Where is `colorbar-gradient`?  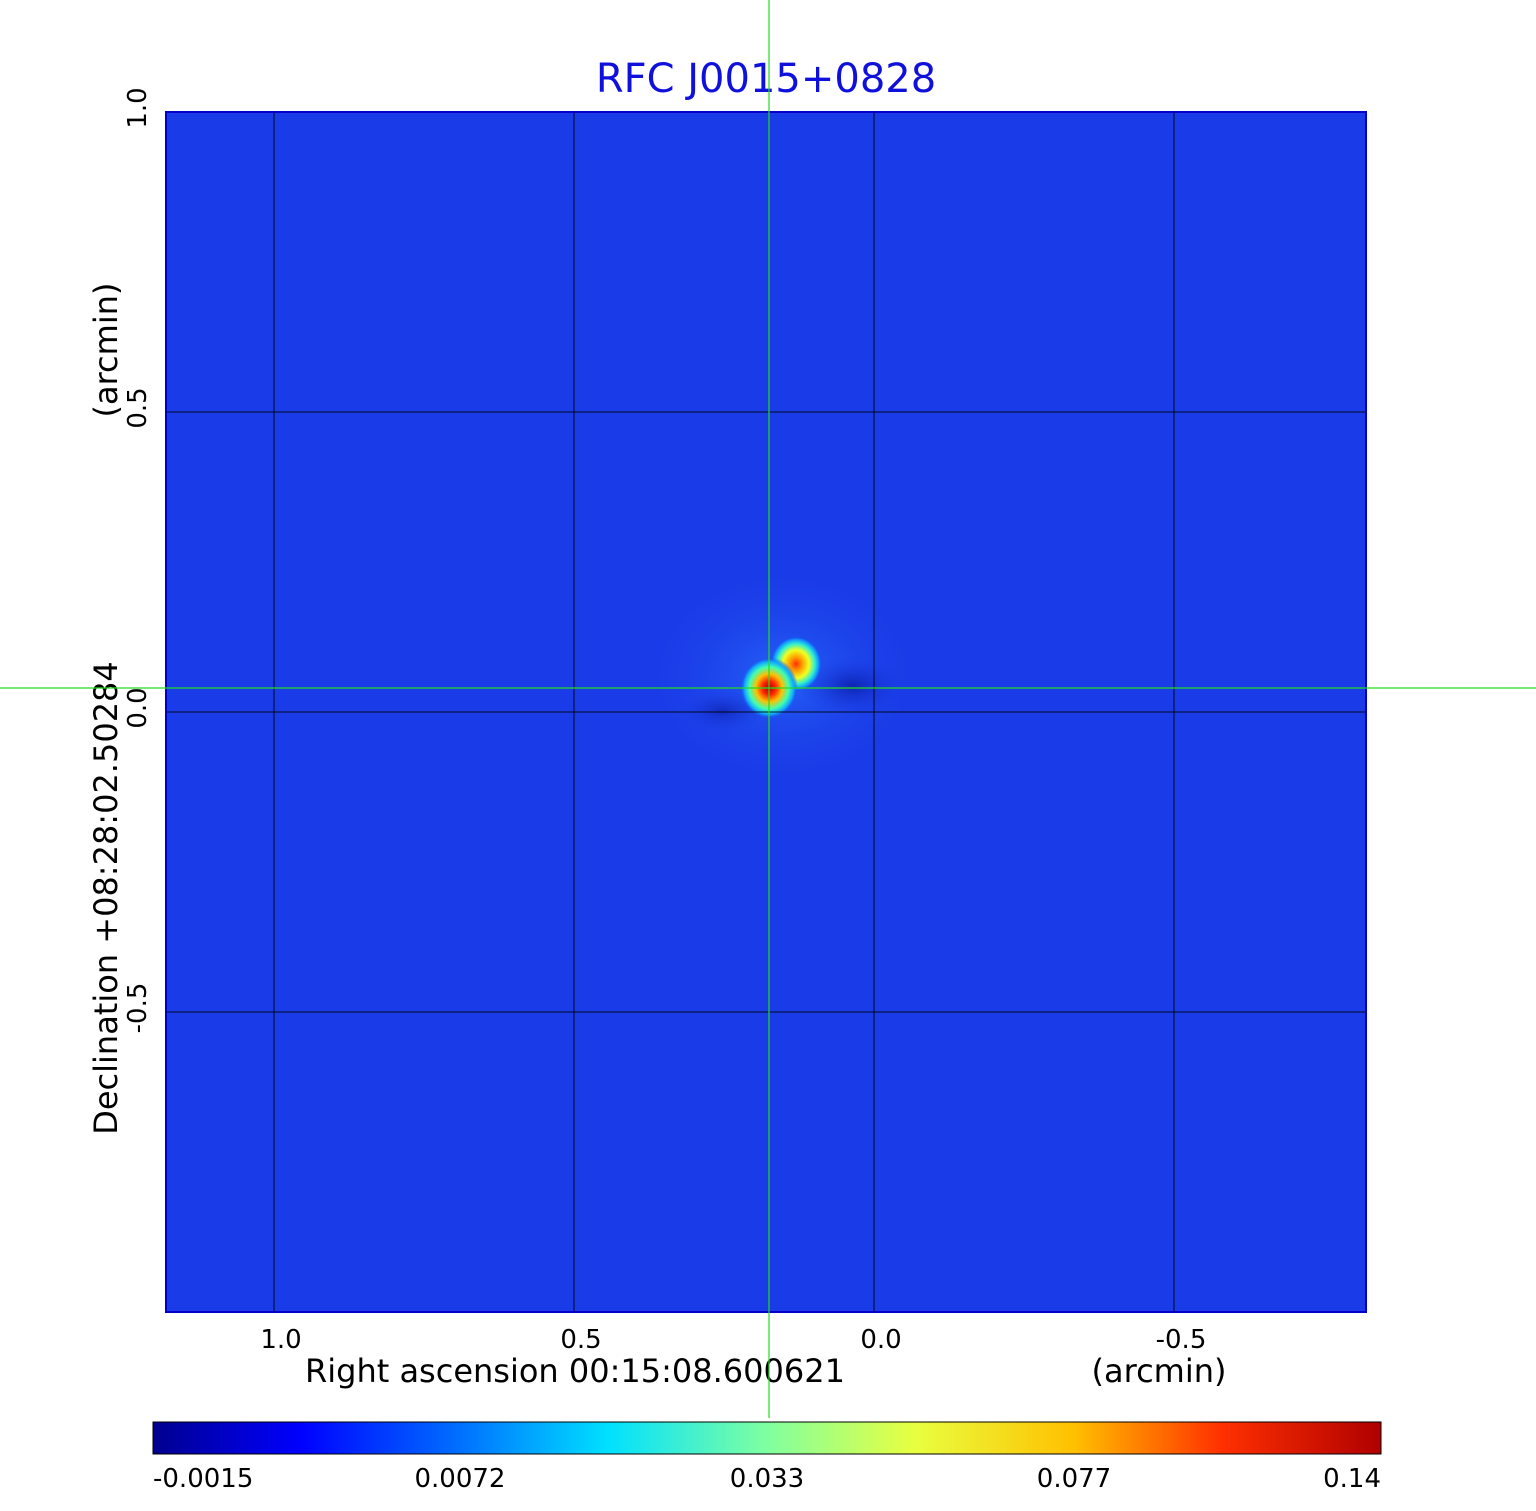 colorbar-gradient is located at coordinates (767, 1438).